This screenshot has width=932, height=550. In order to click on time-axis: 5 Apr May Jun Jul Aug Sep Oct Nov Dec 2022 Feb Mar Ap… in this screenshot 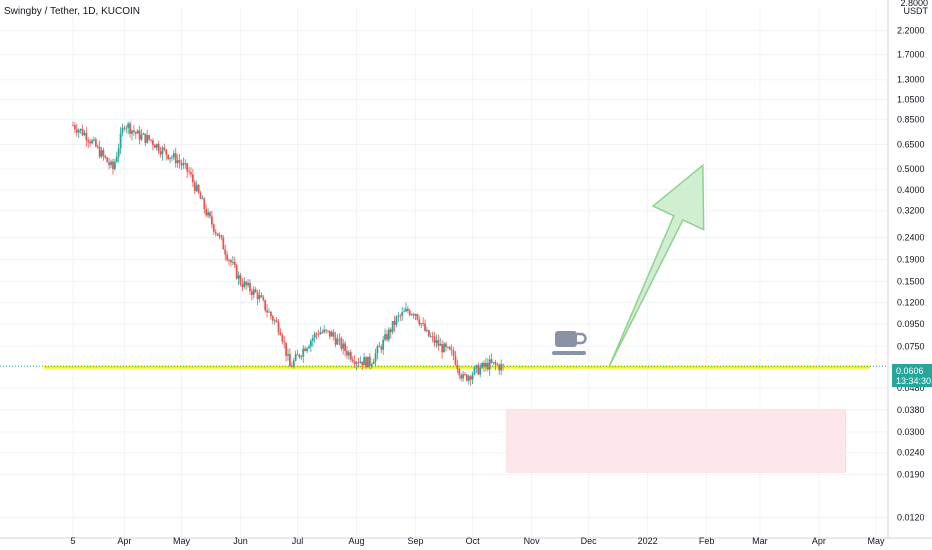, I will do `click(466, 541)`.